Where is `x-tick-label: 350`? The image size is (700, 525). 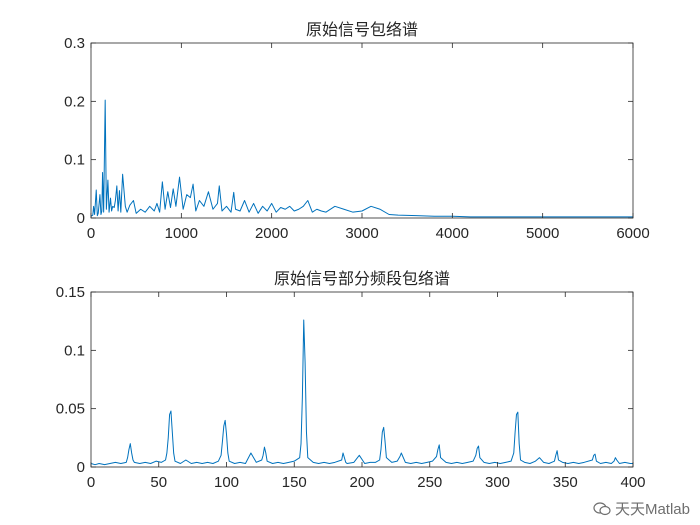
x-tick-label: 350 is located at coordinates (565, 482).